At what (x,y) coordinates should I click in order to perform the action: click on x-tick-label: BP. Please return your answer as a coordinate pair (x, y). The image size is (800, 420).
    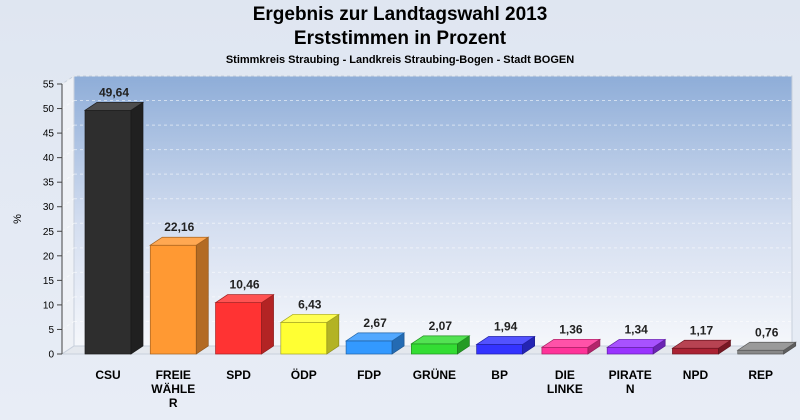
    Looking at the image, I should click on (499, 375).